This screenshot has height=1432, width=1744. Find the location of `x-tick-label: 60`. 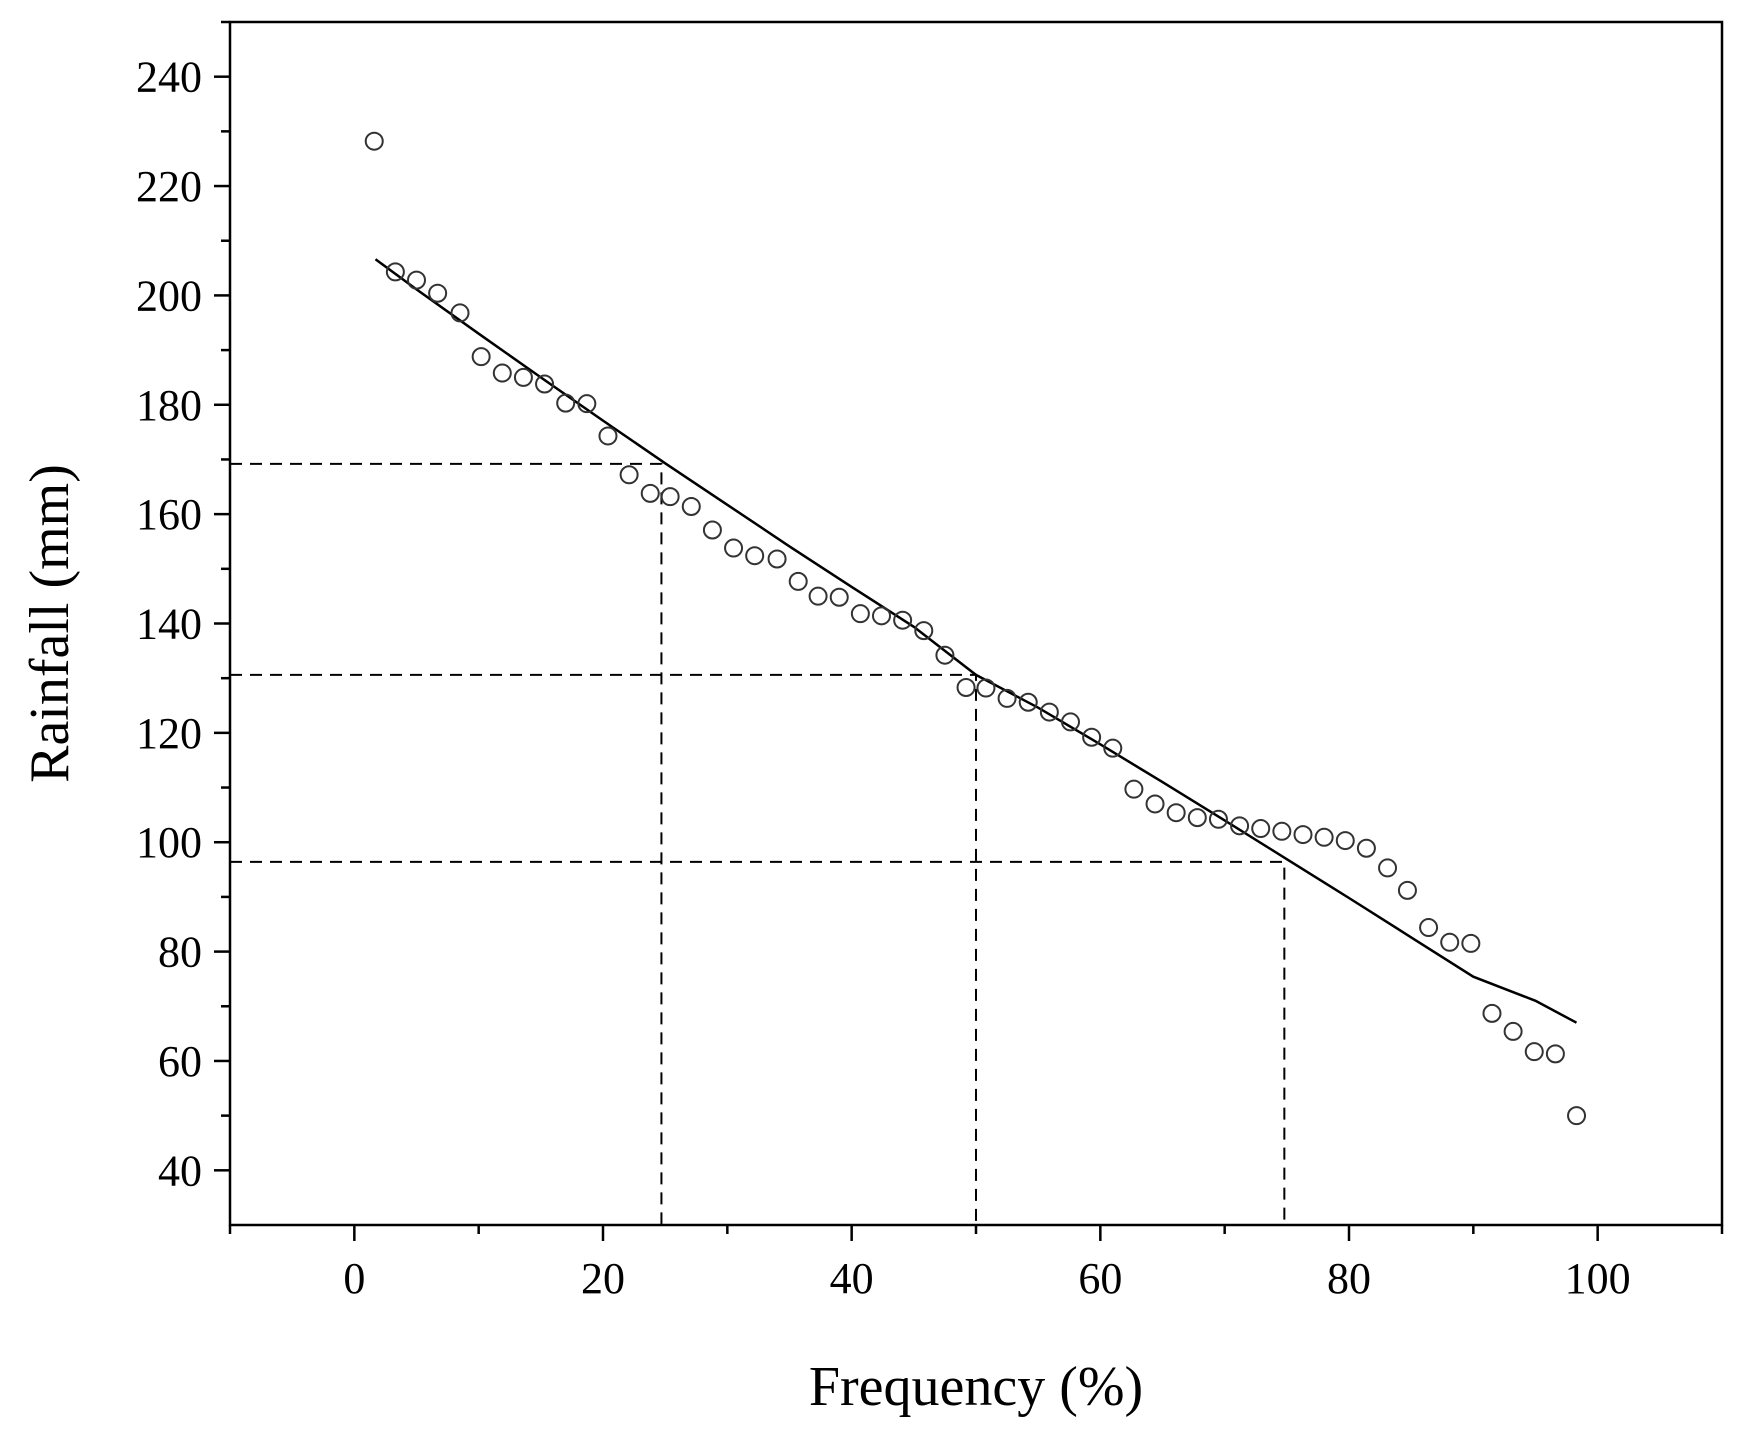

x-tick-label: 60 is located at coordinates (1100, 1278).